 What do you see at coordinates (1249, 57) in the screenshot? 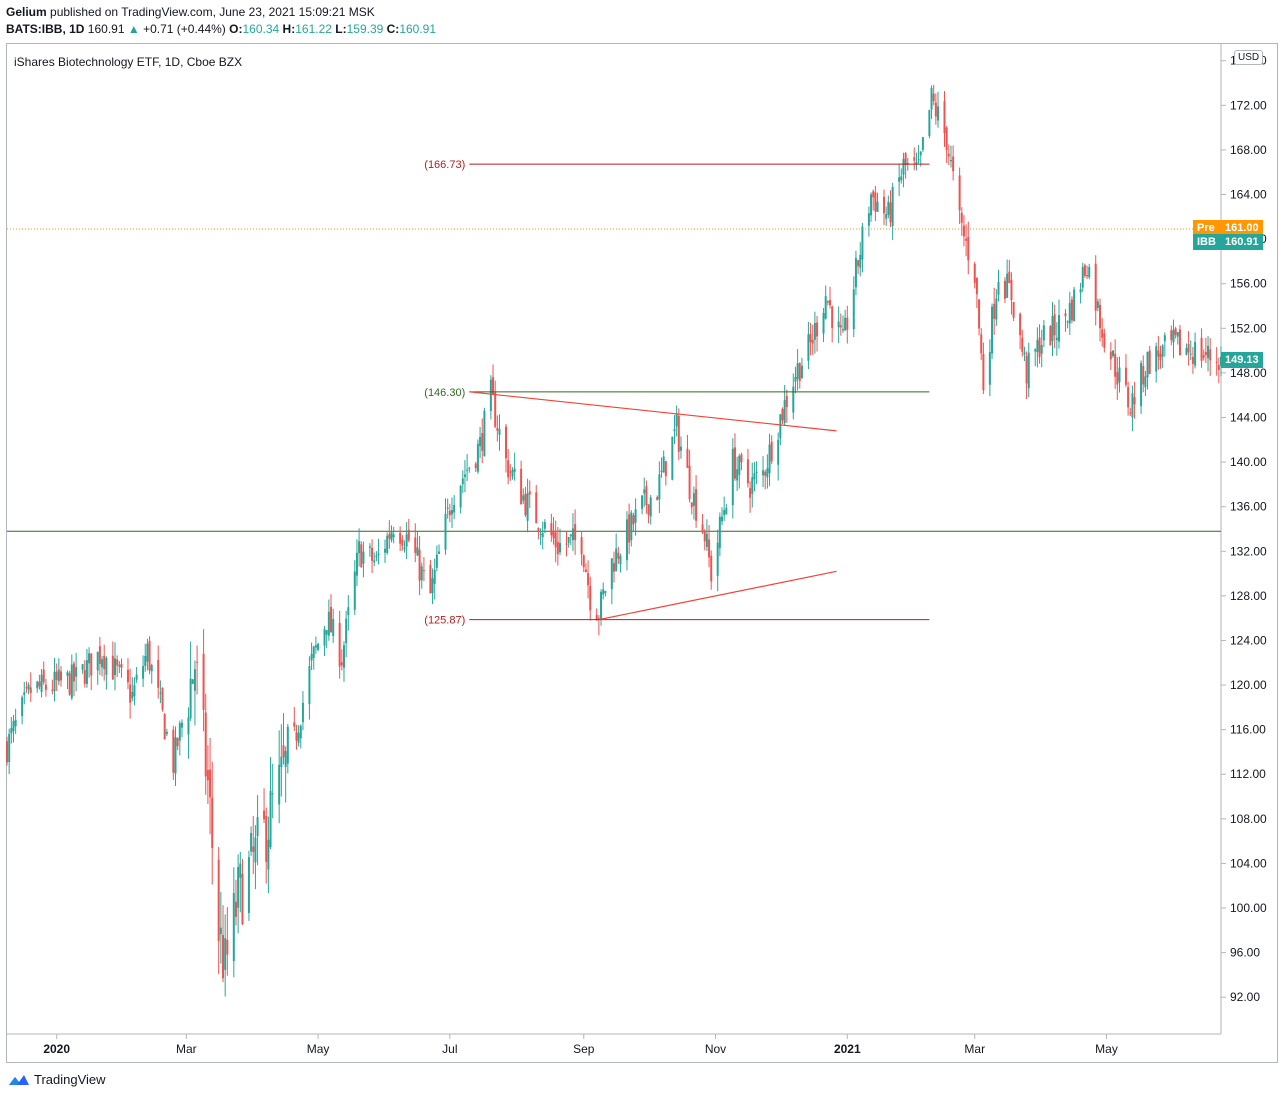
I see `currency-badge: USD` at bounding box center [1249, 57].